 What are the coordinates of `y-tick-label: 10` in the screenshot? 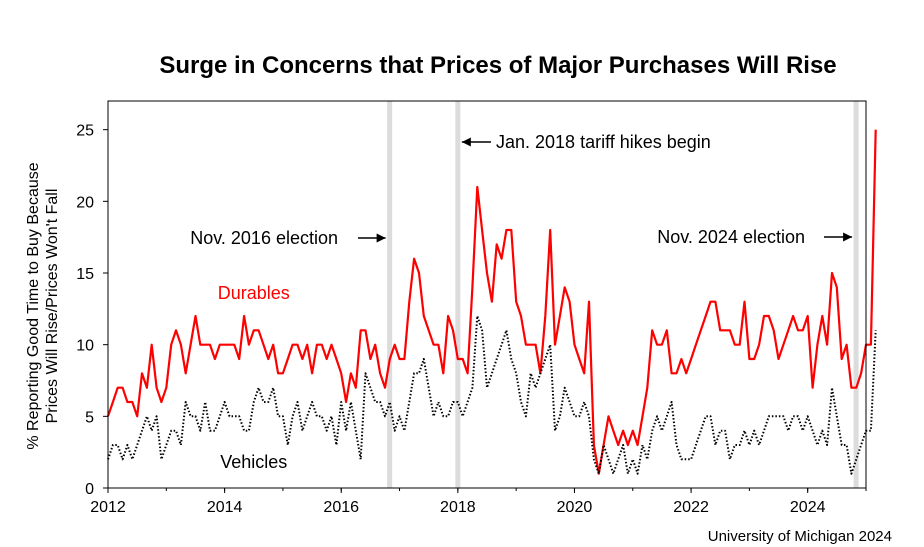 It's located at (85, 346).